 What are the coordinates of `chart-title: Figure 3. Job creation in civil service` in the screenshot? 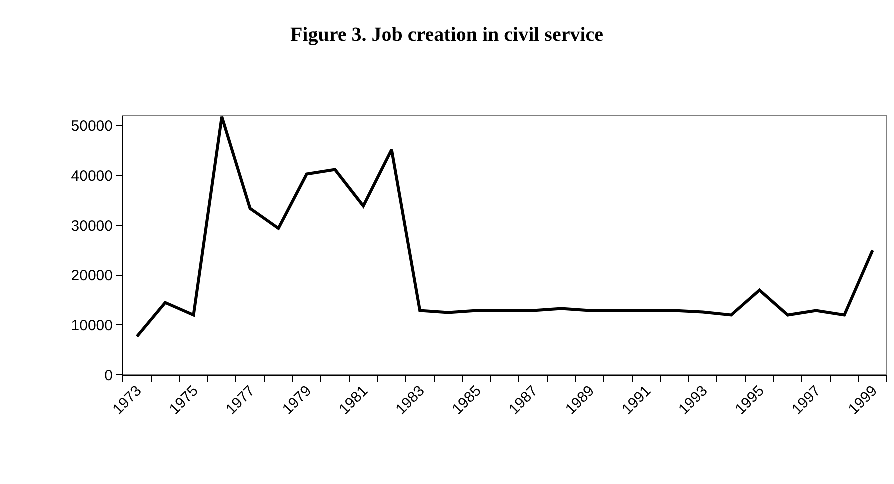 It's located at (447, 35).